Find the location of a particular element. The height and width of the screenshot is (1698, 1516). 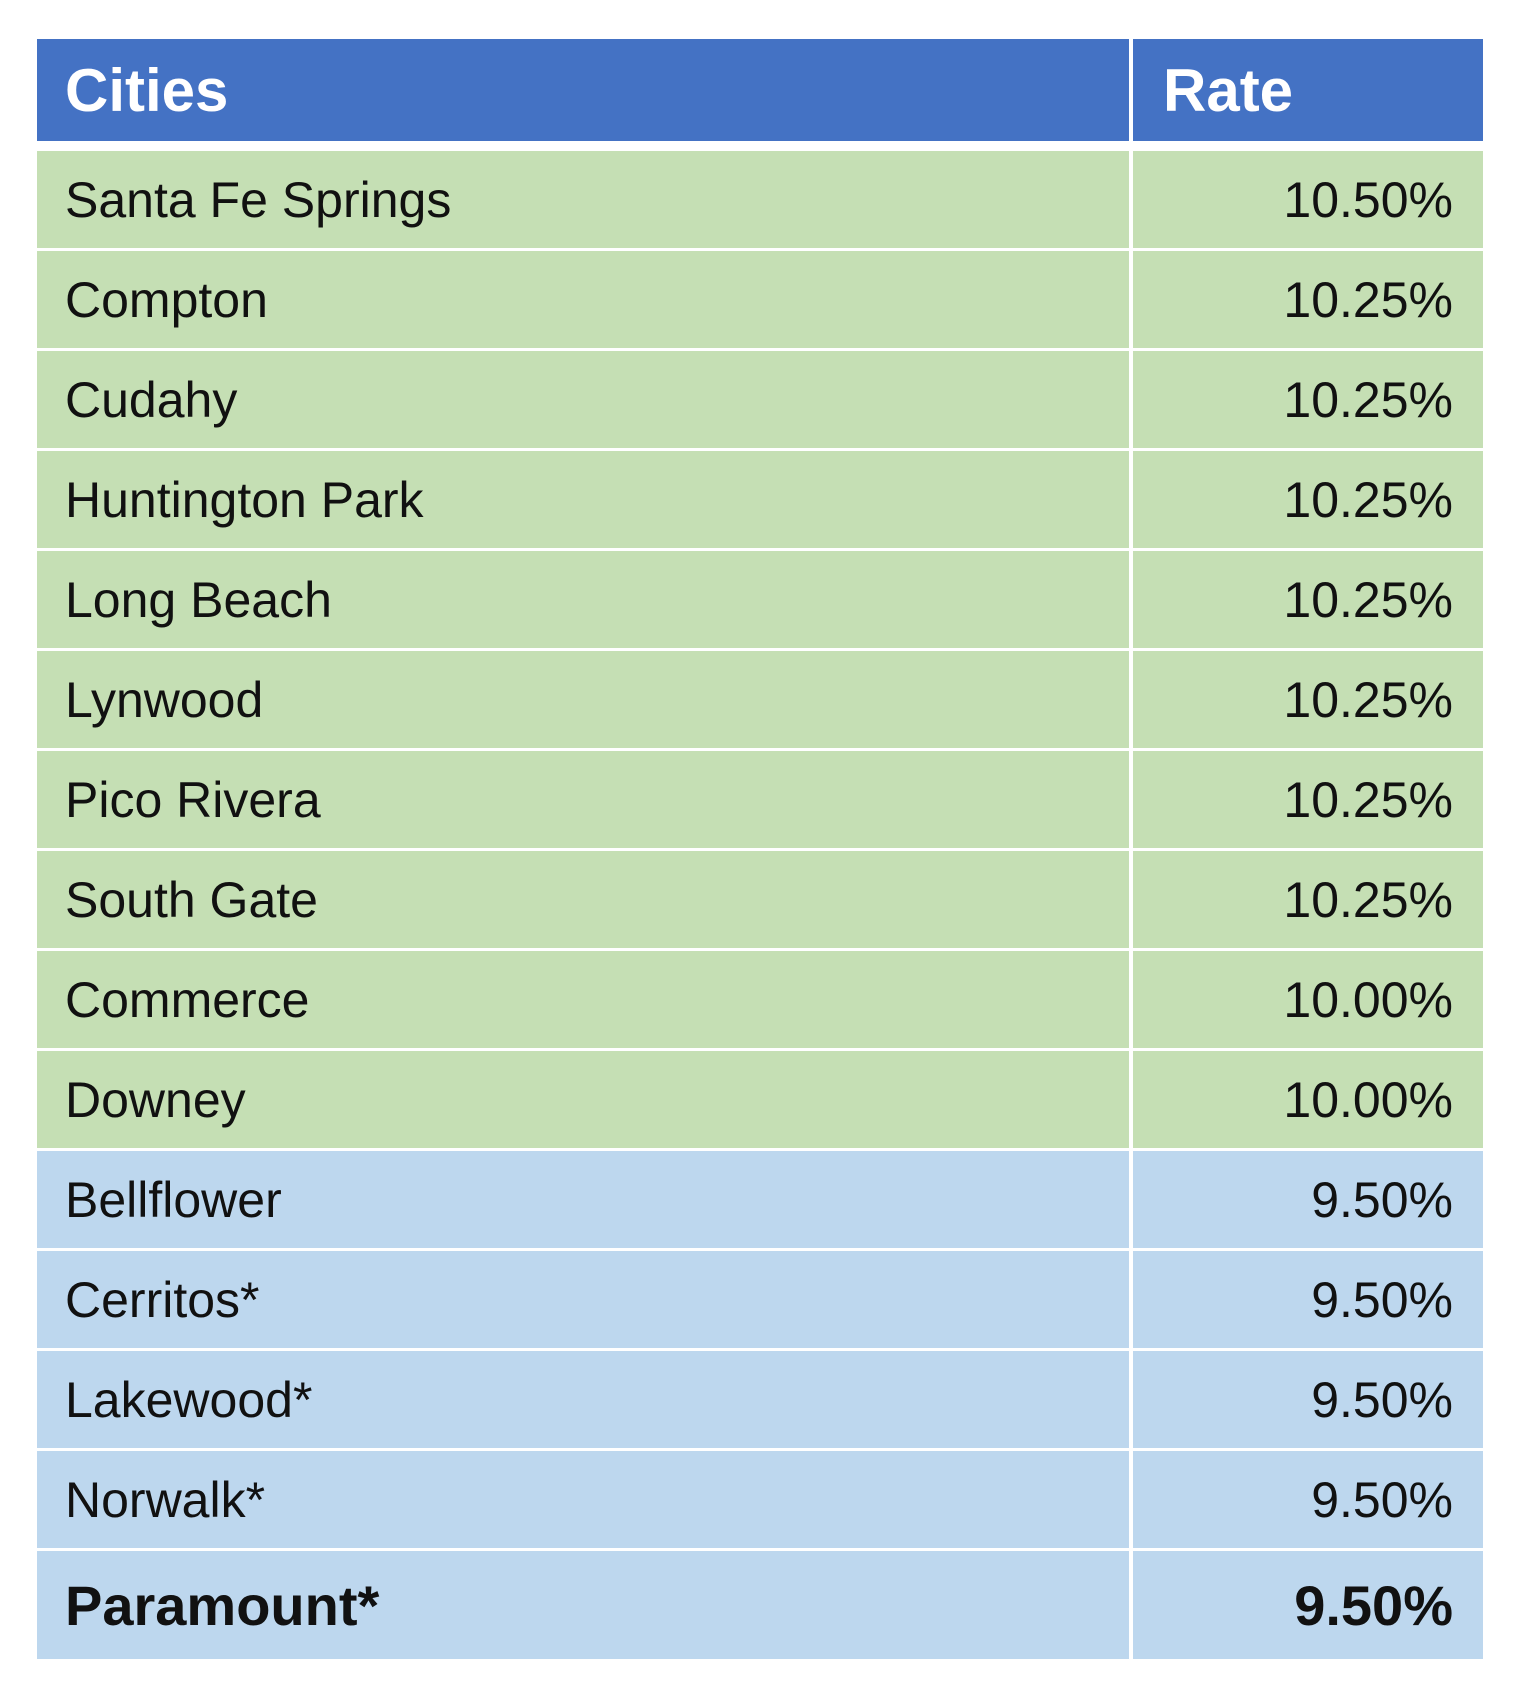

table-row: Bellflower 9.50% is located at coordinates (760, 1201).